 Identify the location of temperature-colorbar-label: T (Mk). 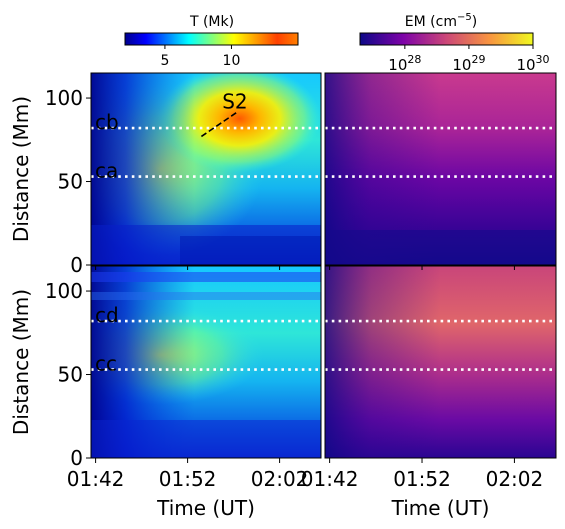
(211, 22).